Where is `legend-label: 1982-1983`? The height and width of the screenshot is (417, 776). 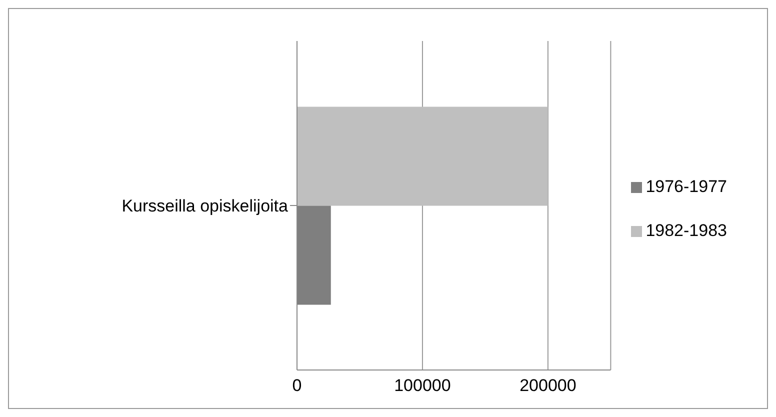
legend-label: 1982-1983 is located at coordinates (686, 230).